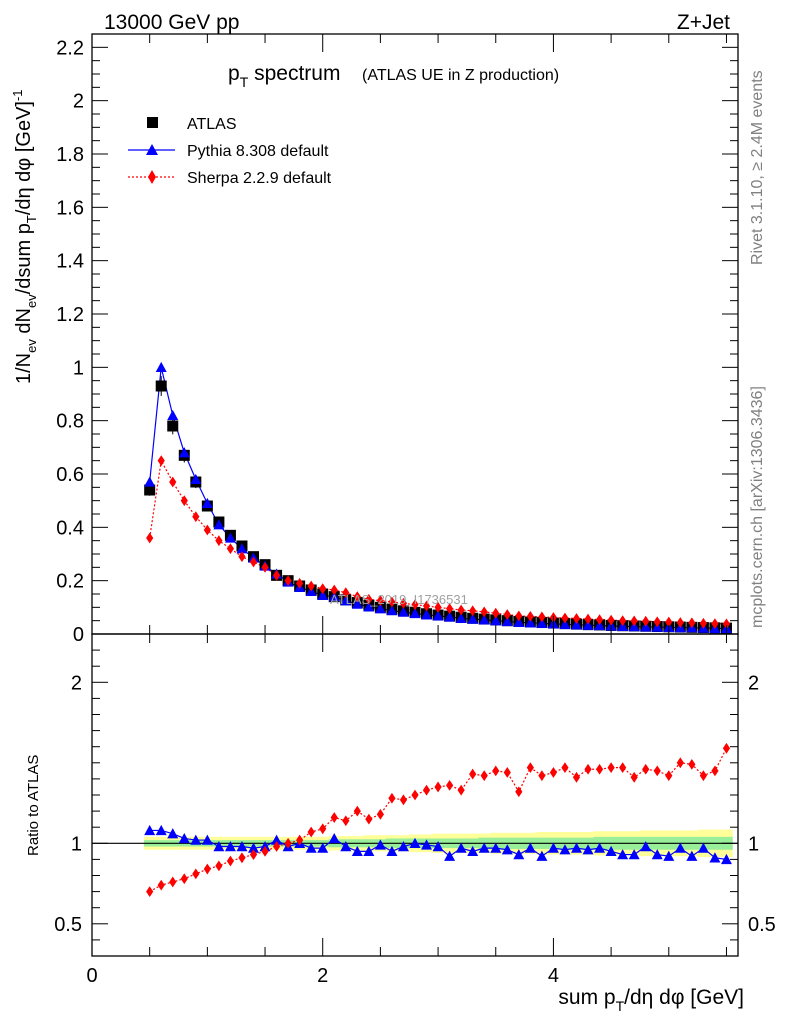 This screenshot has width=786, height=1024. I want to click on ratio-data-layer, so click(415, 819).